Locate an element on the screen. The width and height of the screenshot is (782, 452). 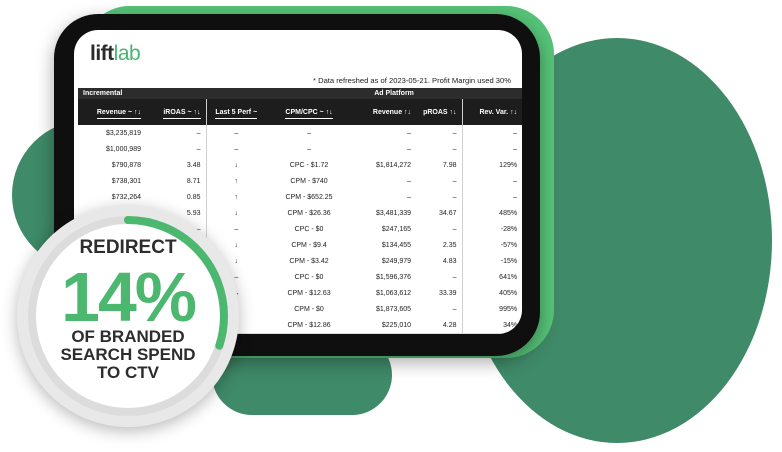
badge-caption: OF BRANDED SEARCH SPEND TO CTV is located at coordinates (128, 355).